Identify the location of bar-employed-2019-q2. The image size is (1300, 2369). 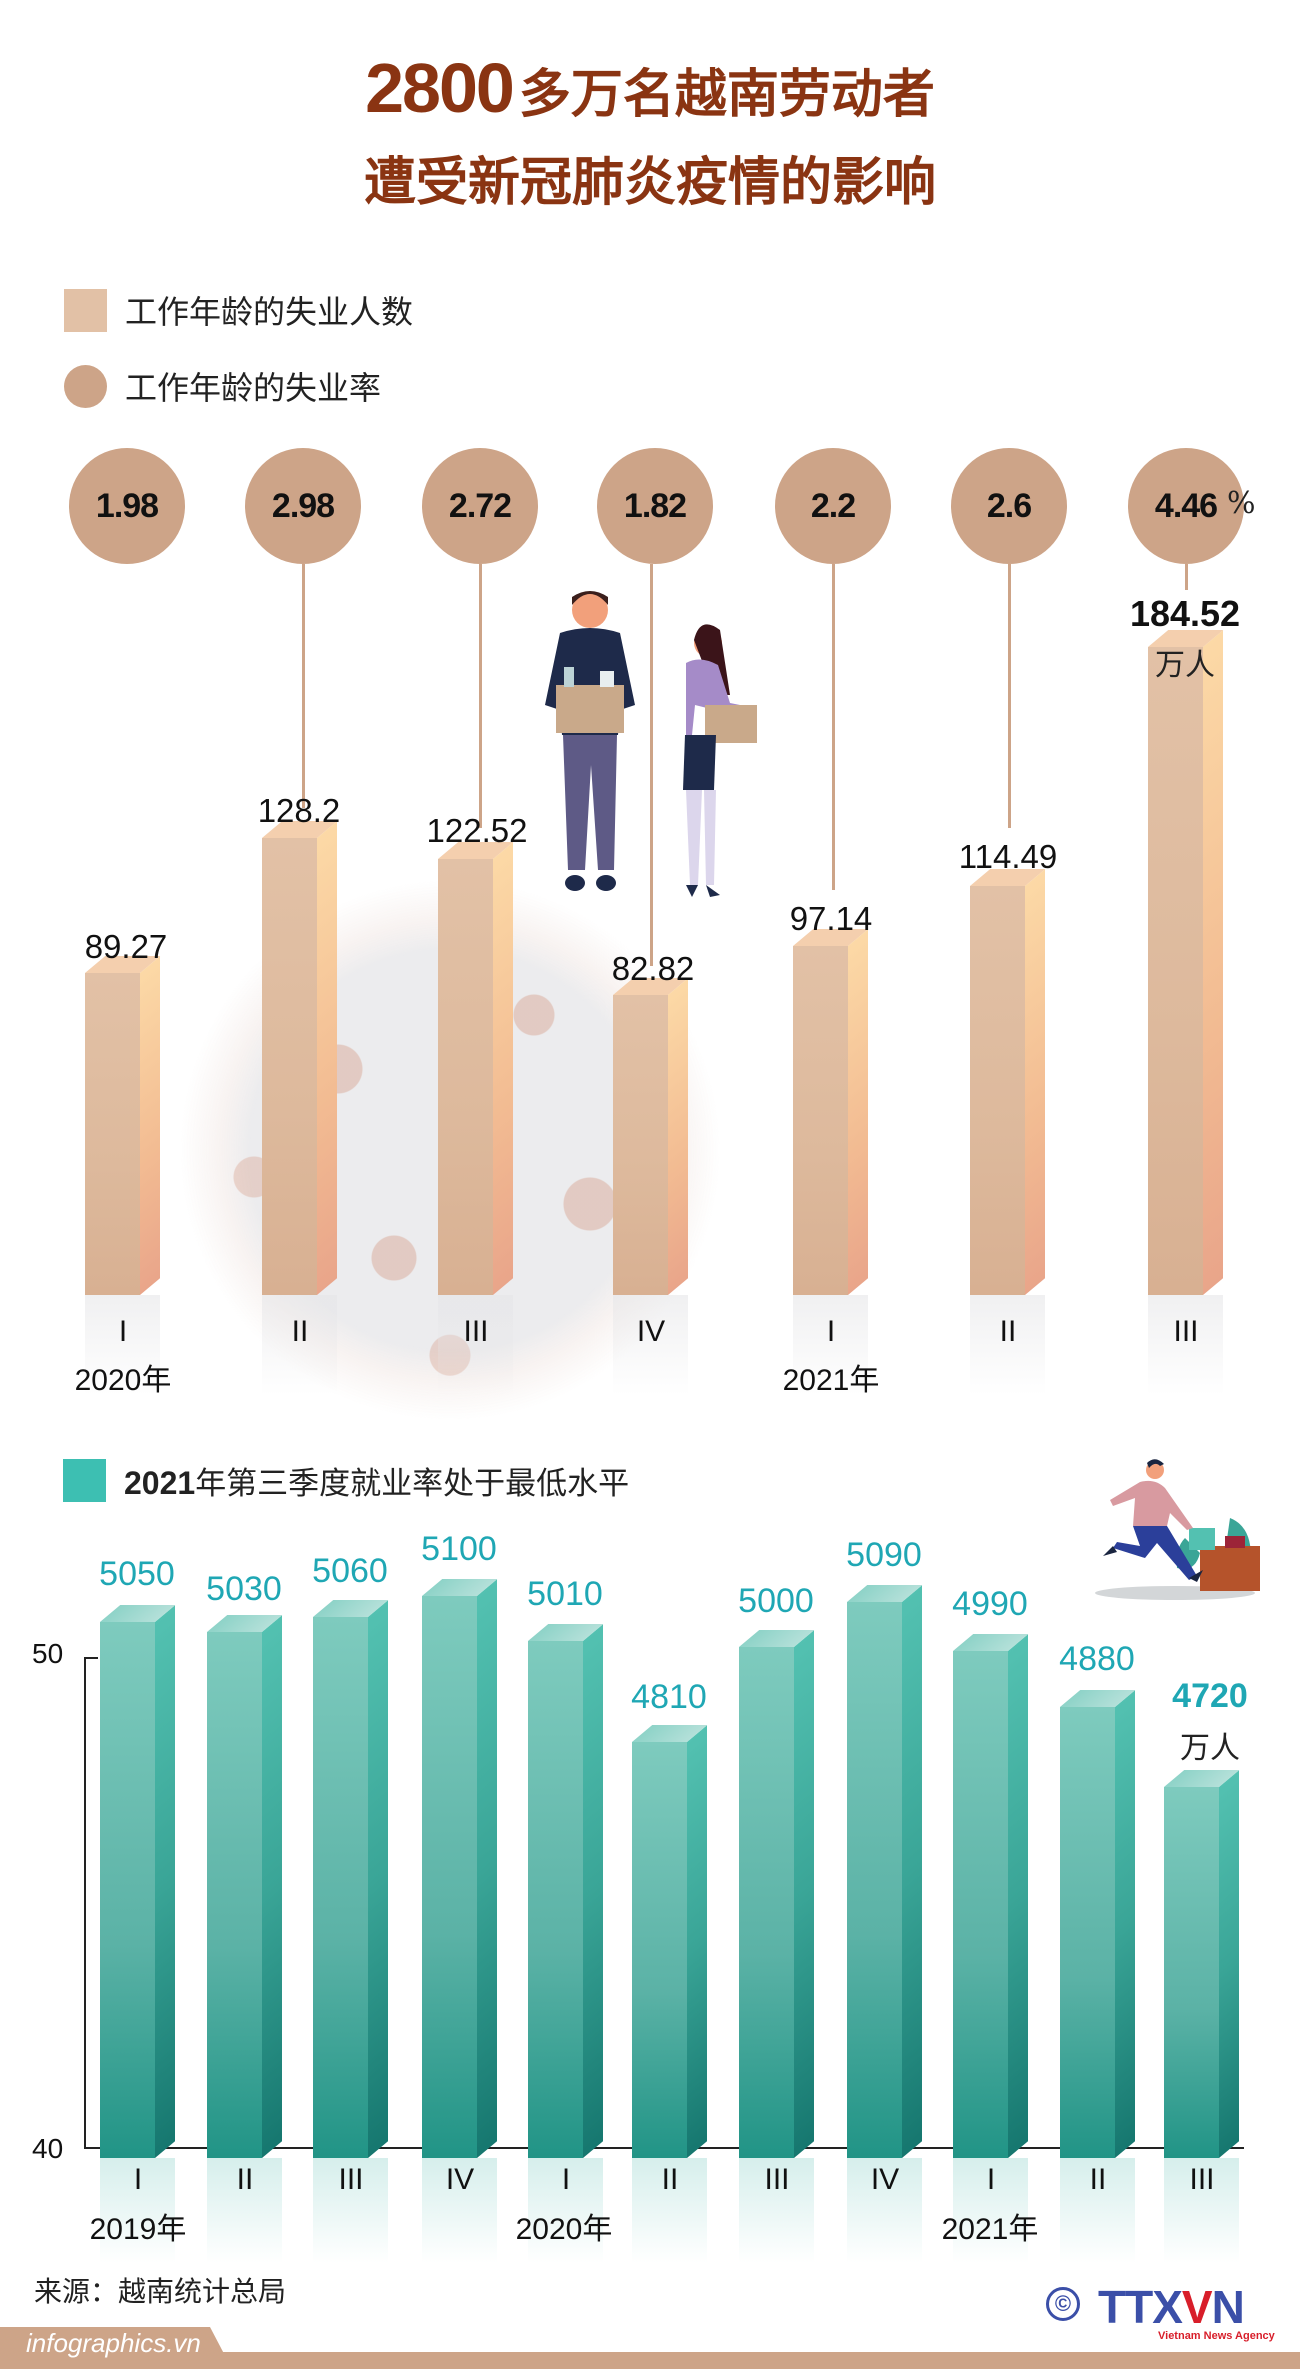
(245, 1886).